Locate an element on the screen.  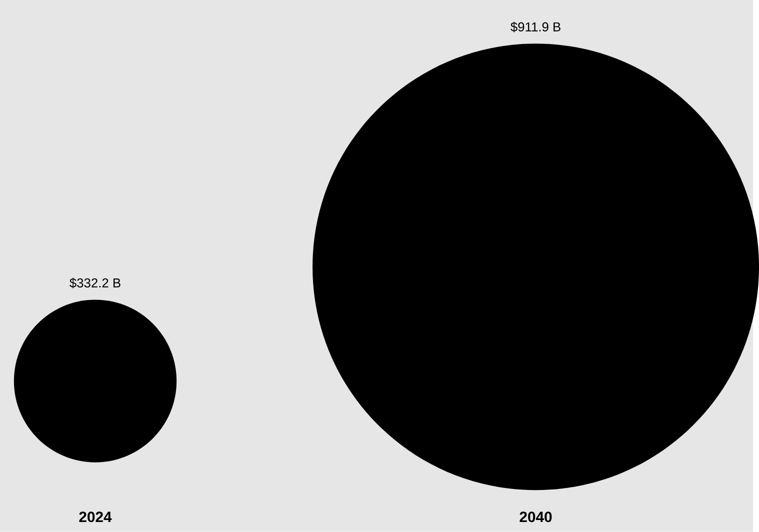
data-label: $332.2 B is located at coordinates (95, 283).